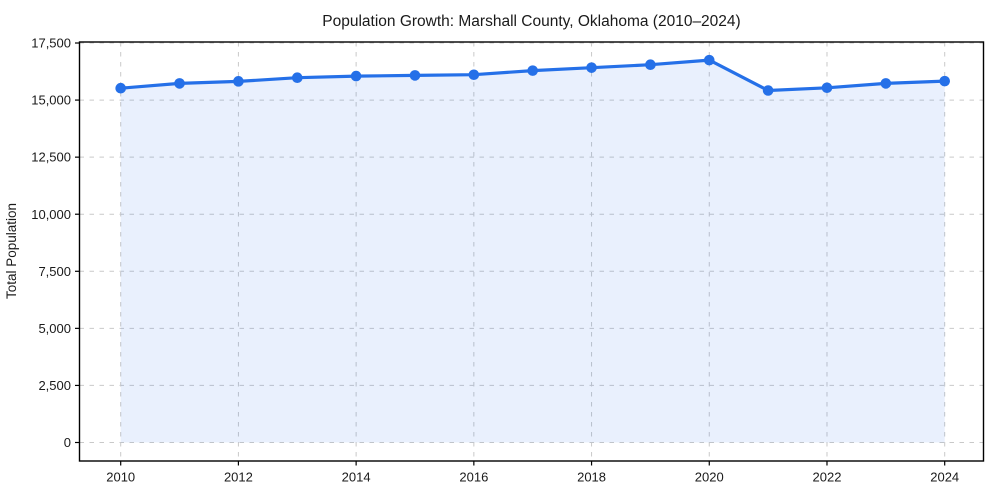  What do you see at coordinates (120, 477) in the screenshot?
I see `x-tick-label: 2010` at bounding box center [120, 477].